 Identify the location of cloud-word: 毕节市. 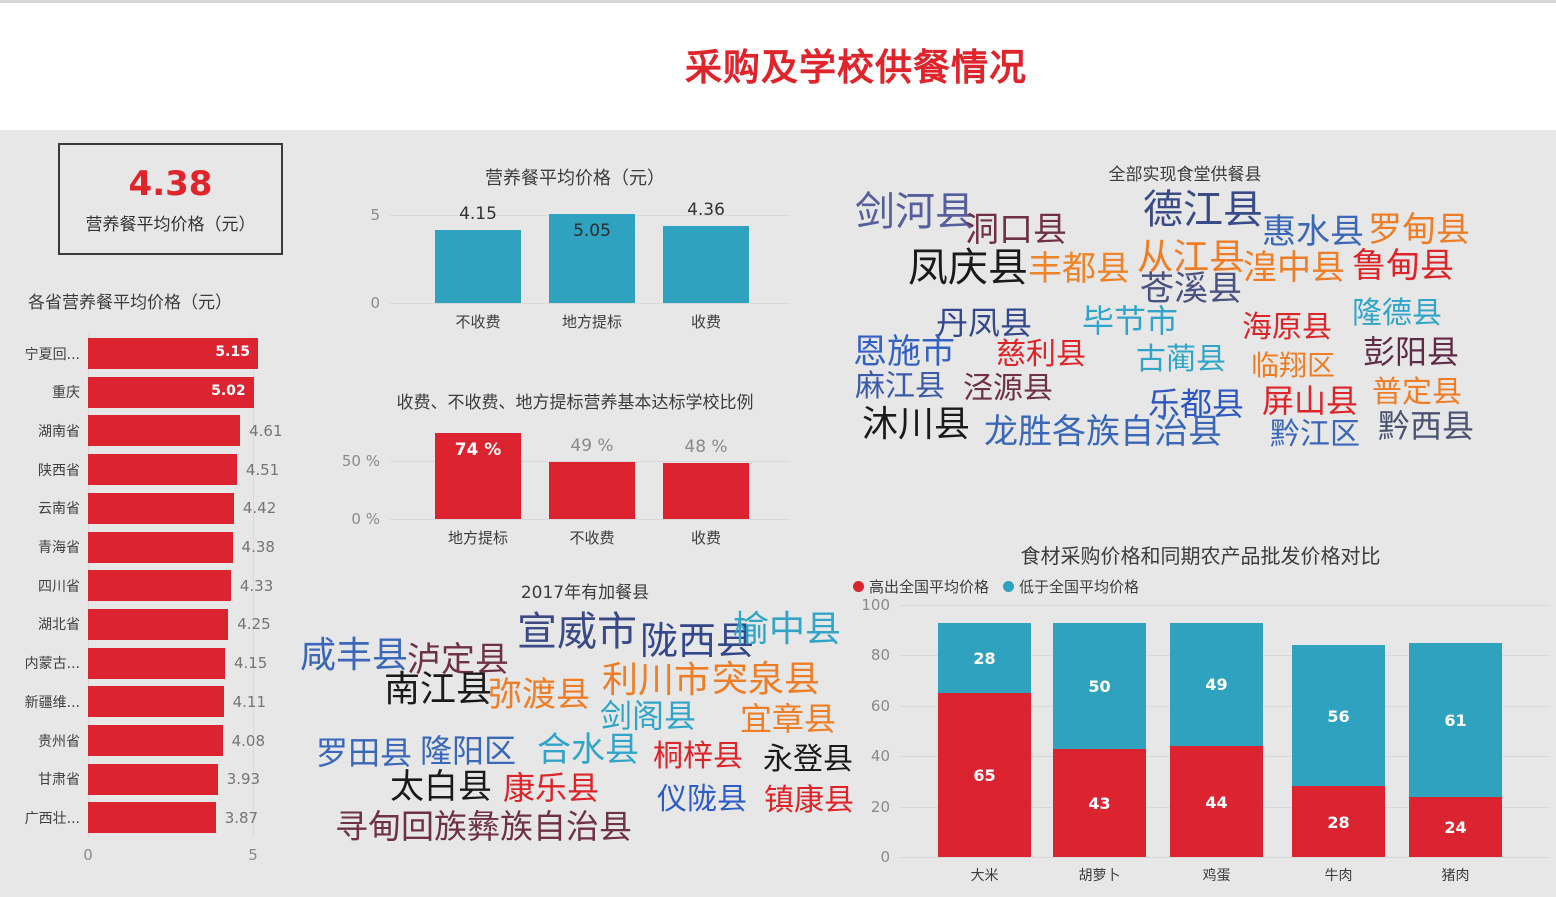
(1130, 321).